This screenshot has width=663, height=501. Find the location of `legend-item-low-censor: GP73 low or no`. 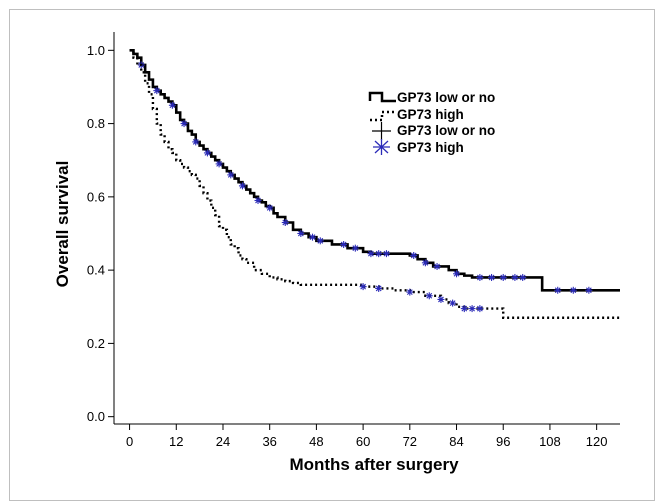

legend-item-low-censor: GP73 low or no is located at coordinates (433, 131).